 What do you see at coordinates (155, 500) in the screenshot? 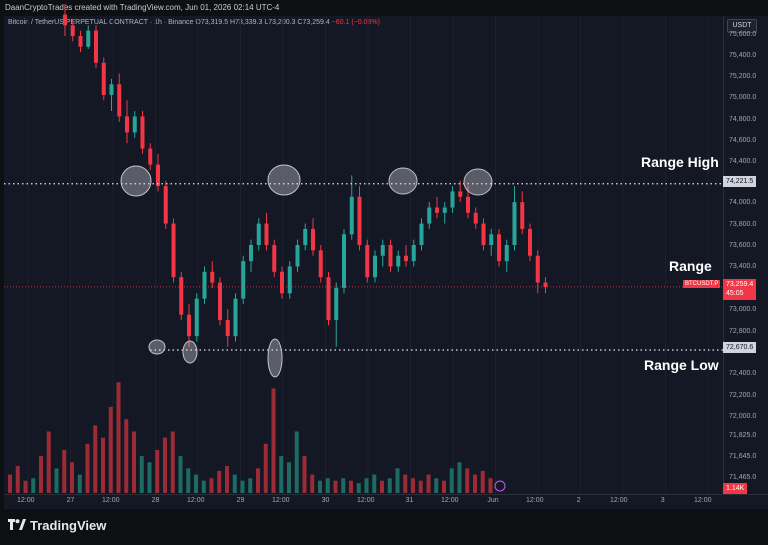
I see `time-axis-tick: 28` at bounding box center [155, 500].